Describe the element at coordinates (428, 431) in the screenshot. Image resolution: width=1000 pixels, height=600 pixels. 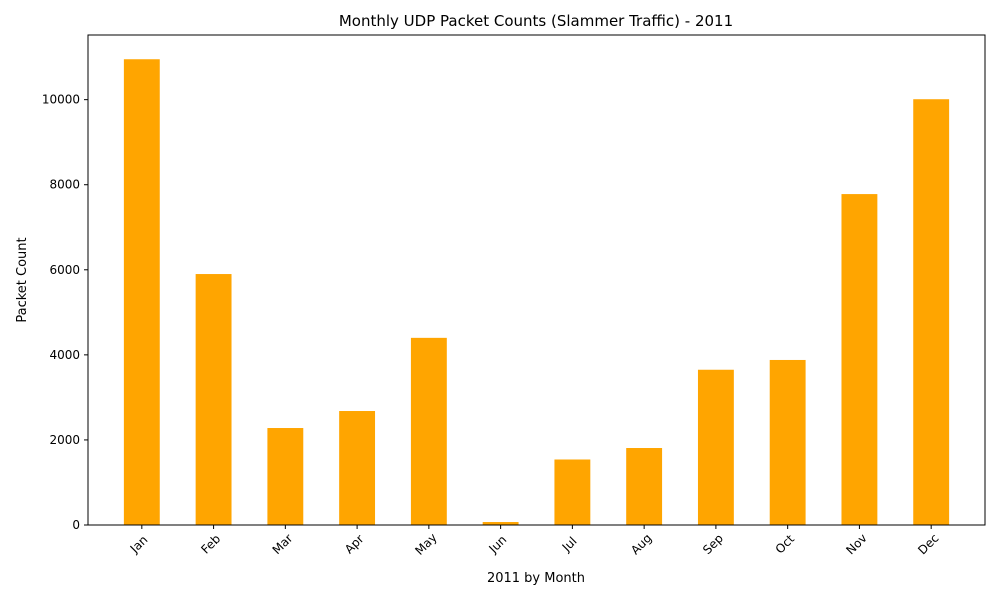
I see `bar-may` at that location.